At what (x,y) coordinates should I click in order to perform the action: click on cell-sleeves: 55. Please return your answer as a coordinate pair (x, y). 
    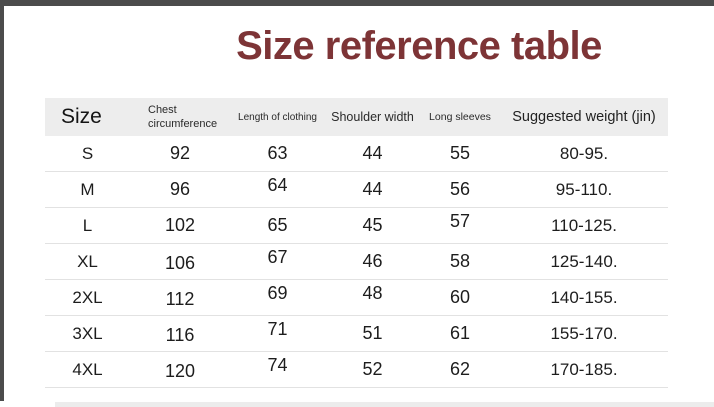
    Looking at the image, I should click on (460, 153).